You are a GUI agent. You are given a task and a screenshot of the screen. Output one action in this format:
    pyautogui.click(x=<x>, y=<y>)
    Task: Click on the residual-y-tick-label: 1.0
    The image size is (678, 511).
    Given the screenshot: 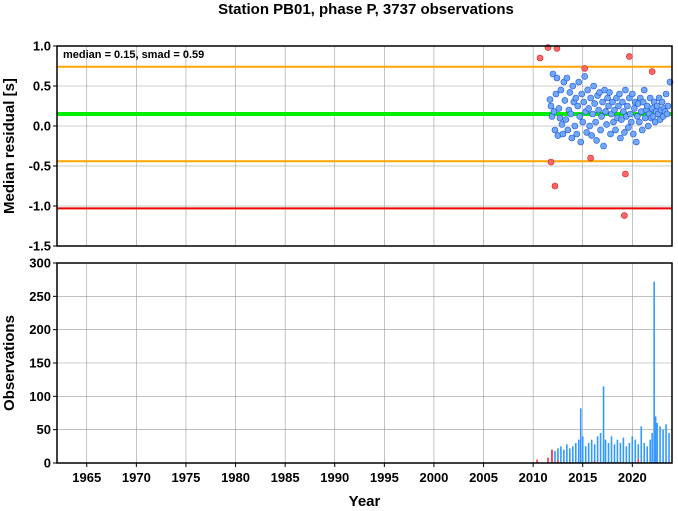 What is the action you would take?
    pyautogui.click(x=42, y=46)
    